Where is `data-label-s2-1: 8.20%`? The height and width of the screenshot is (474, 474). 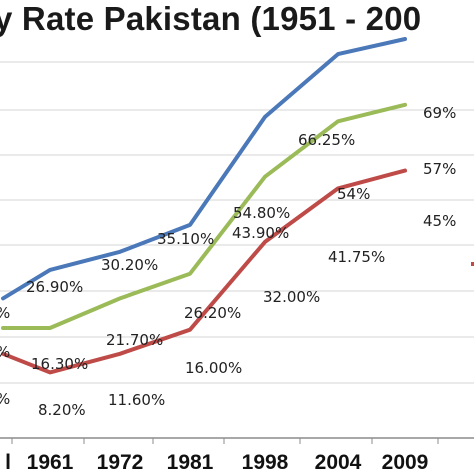
data-label-s2-1: 8.20% is located at coordinates (62, 410).